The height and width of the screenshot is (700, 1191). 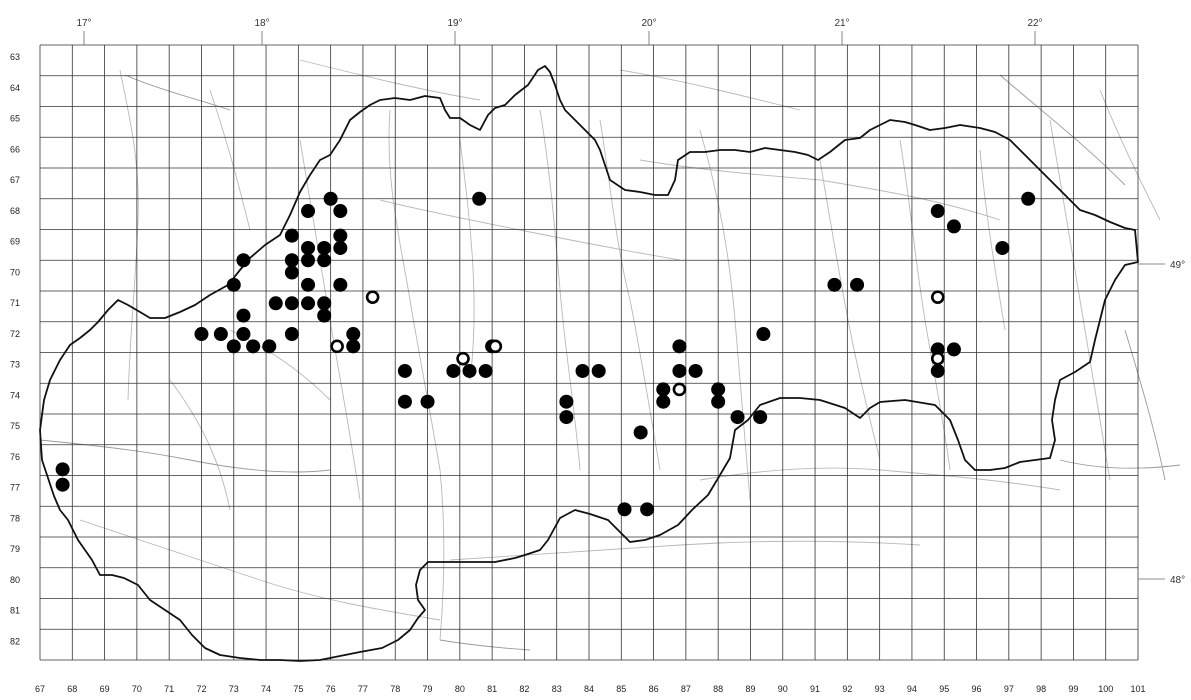 I want to click on column-label: 101, so click(x=1137, y=689).